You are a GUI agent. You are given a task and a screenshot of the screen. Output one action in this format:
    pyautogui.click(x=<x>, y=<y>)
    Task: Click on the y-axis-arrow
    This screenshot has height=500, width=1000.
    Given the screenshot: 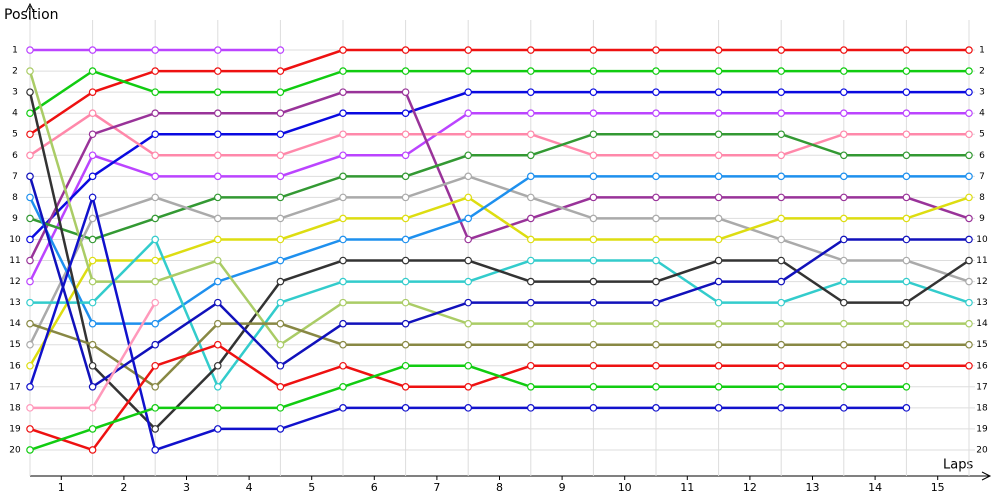 What is the action you would take?
    pyautogui.click(x=30, y=7)
    